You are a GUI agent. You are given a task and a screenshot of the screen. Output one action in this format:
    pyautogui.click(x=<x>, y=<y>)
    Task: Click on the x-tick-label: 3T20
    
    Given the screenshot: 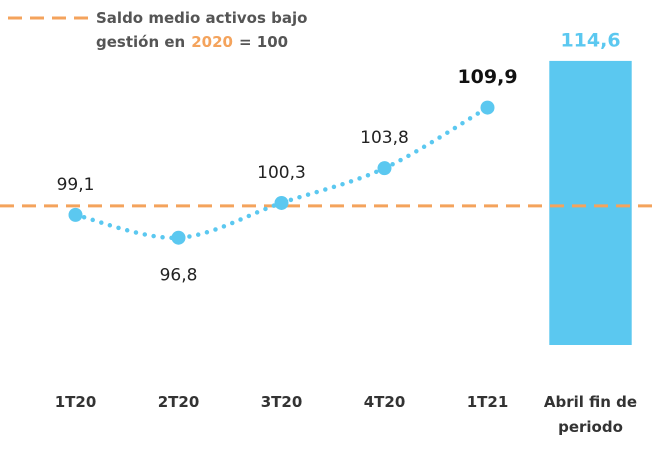 What is the action you would take?
    pyautogui.click(x=281, y=402)
    